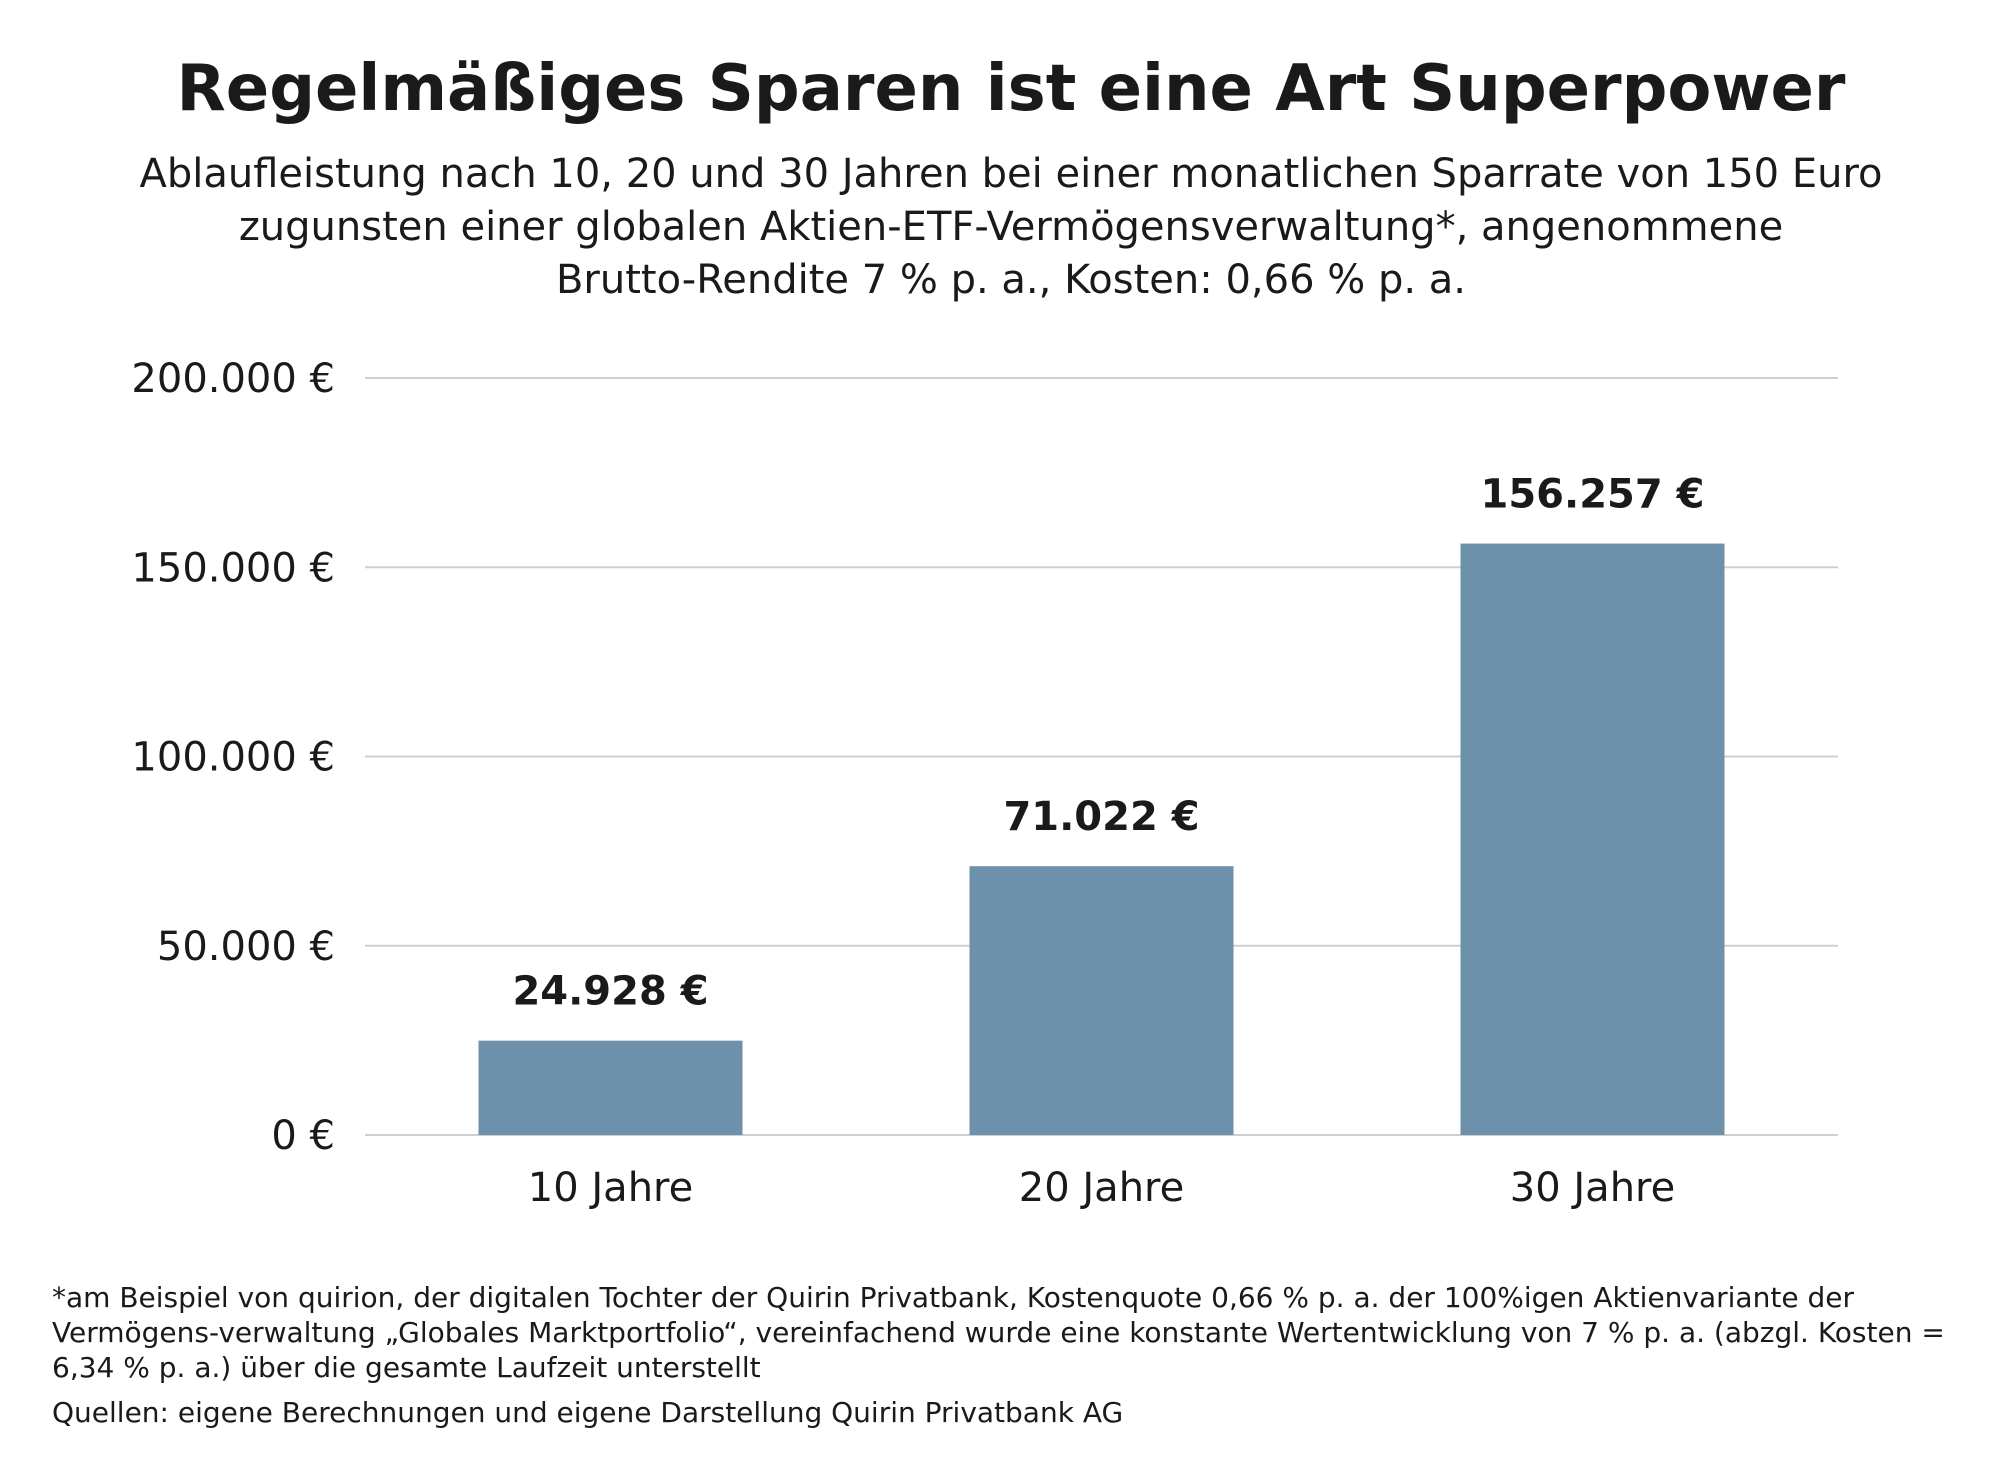  Describe the element at coordinates (1101, 817) in the screenshot. I see `bar-value-label: 71.022 €` at that location.